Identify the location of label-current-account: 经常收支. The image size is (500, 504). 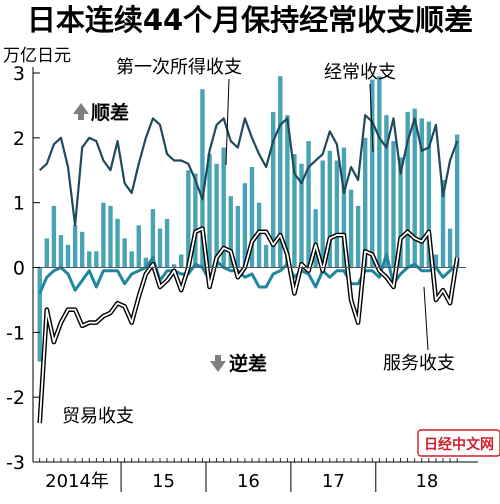
(360, 72).